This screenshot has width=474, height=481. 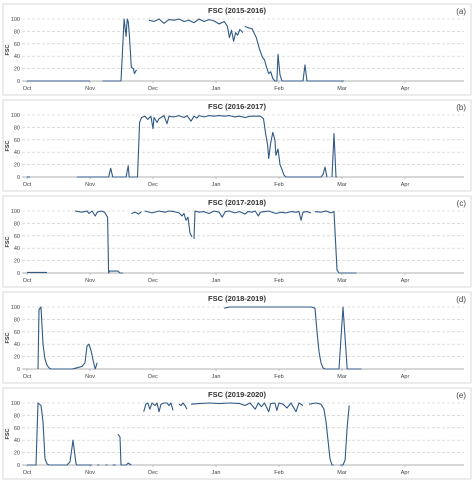 I want to click on chart-title: FSC (2015-2016), so click(x=237, y=10).